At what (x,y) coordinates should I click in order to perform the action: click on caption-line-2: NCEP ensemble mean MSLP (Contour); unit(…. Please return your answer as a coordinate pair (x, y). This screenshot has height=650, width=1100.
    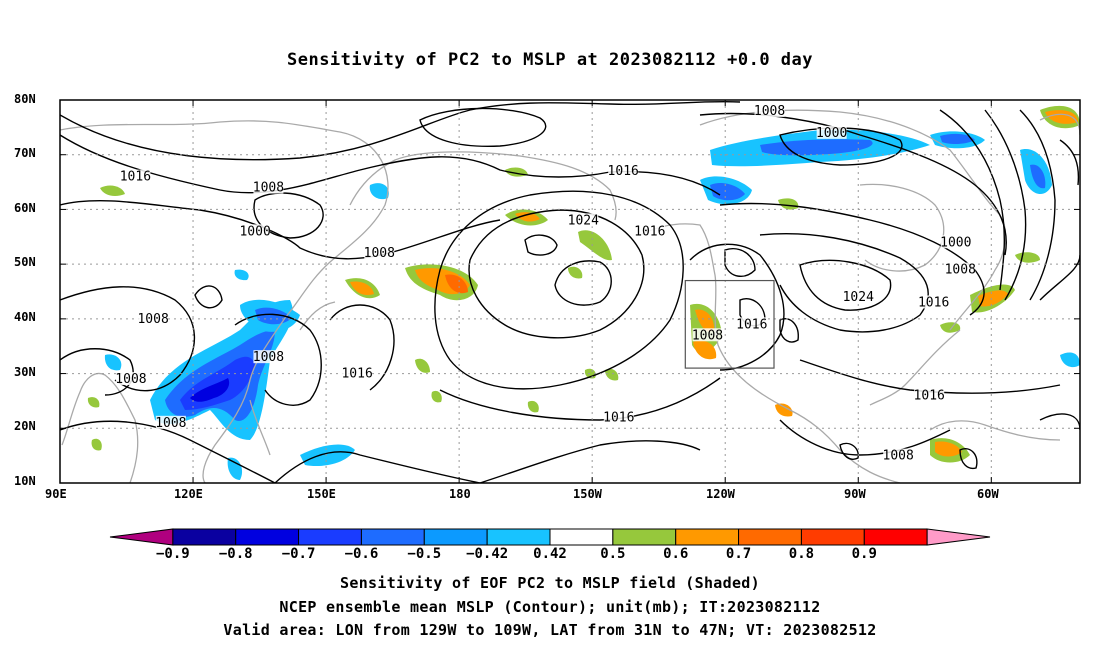
    Looking at the image, I should click on (550, 607).